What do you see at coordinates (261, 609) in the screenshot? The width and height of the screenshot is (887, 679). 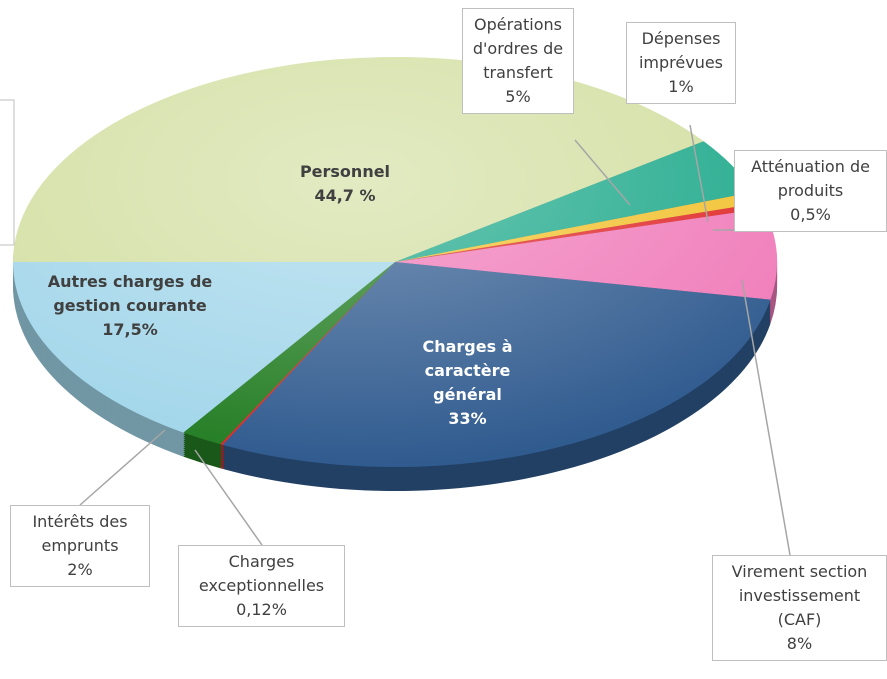 I see `value-label: 0,12%` at bounding box center [261, 609].